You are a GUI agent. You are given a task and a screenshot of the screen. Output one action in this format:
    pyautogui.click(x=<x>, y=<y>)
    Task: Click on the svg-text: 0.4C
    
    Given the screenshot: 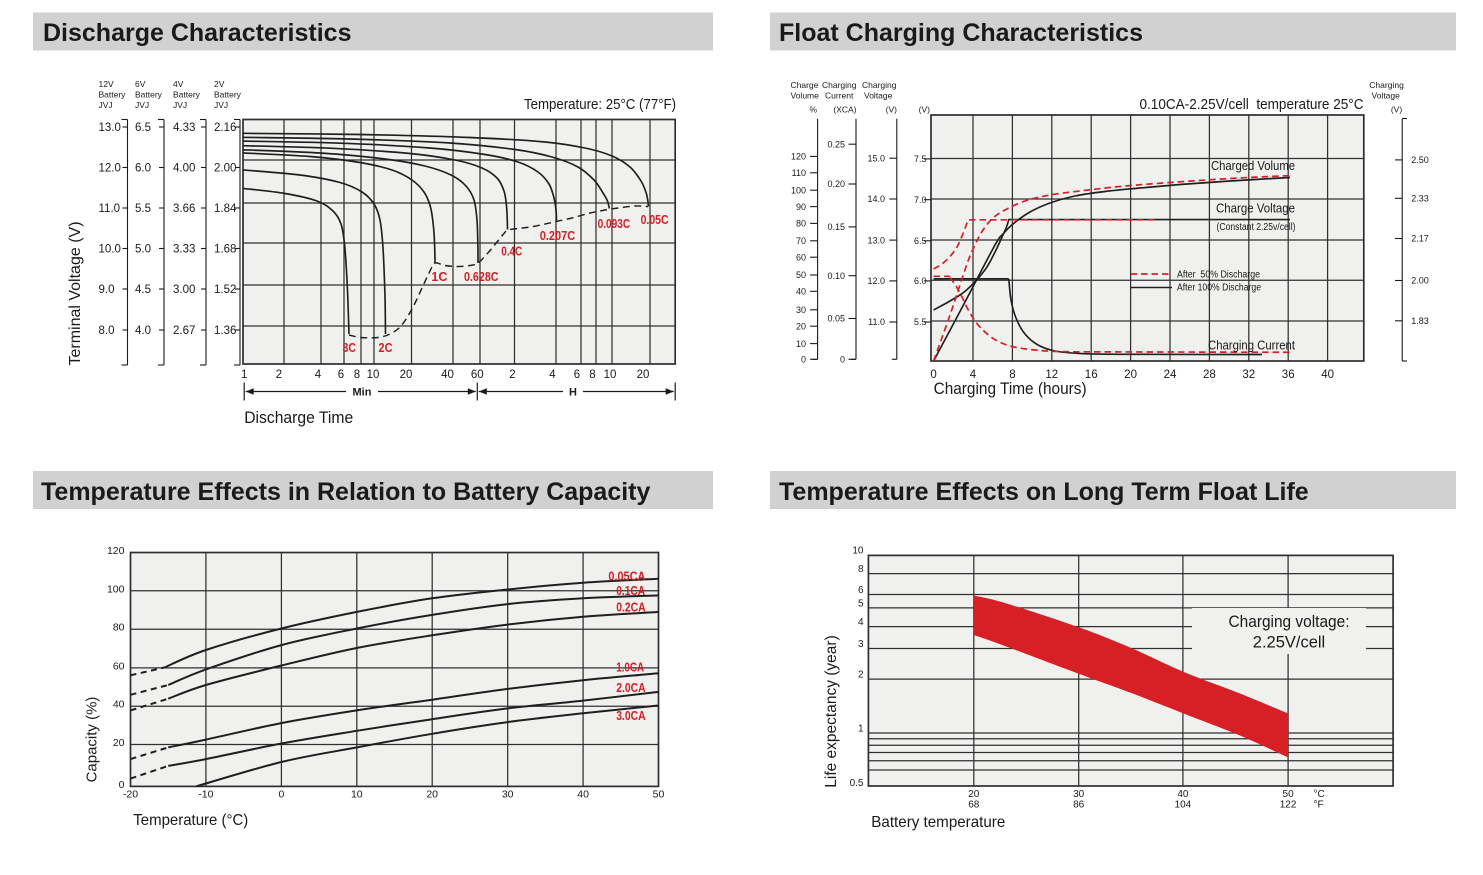 What is the action you would take?
    pyautogui.click(x=511, y=251)
    